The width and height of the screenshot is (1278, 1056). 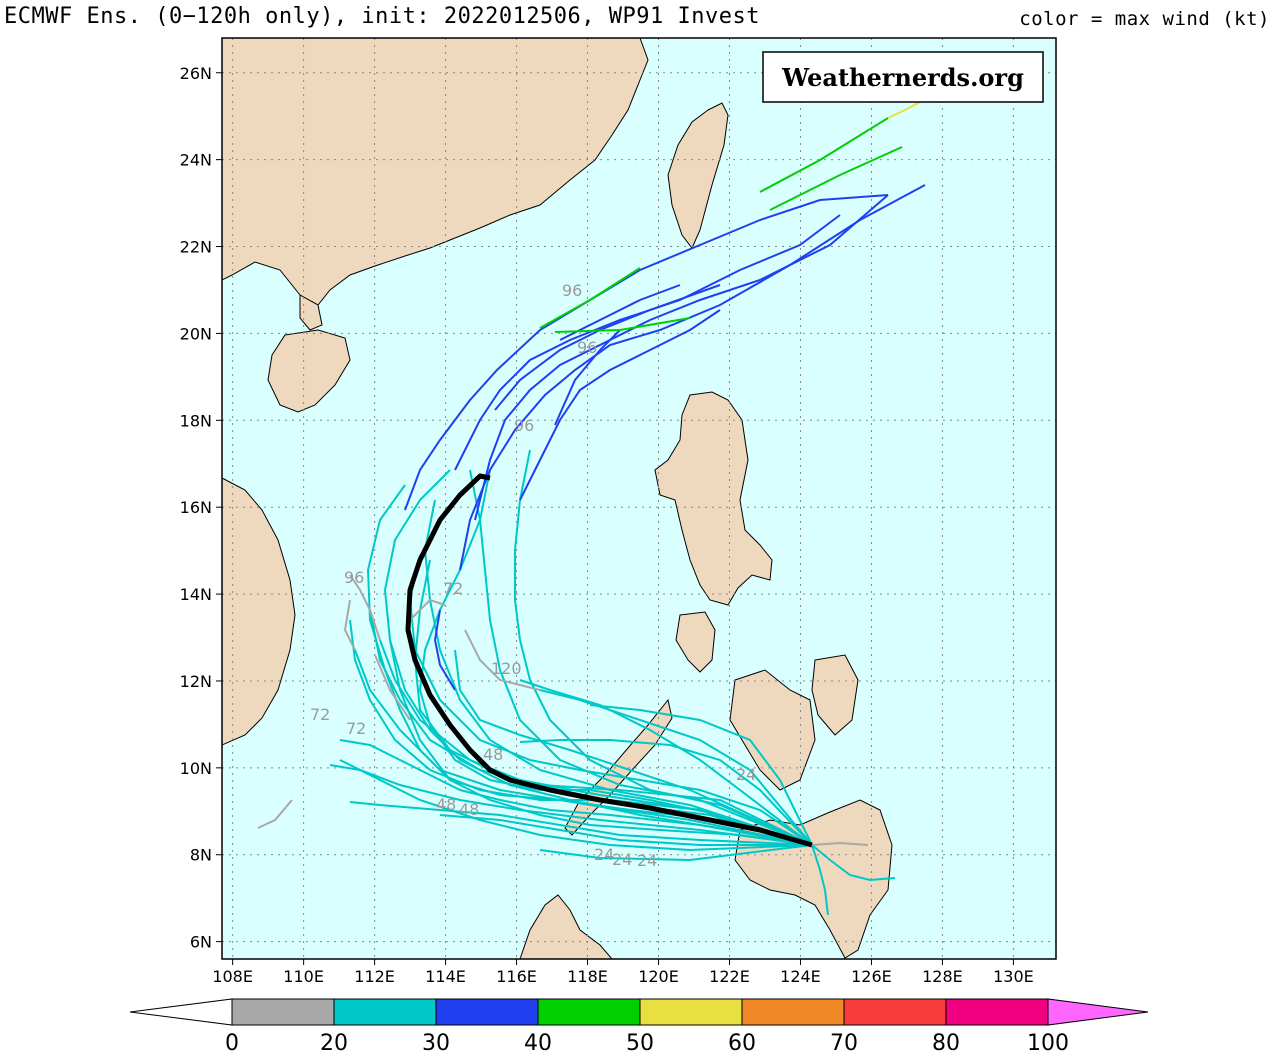 I want to click on land-china, so click(x=435, y=172).